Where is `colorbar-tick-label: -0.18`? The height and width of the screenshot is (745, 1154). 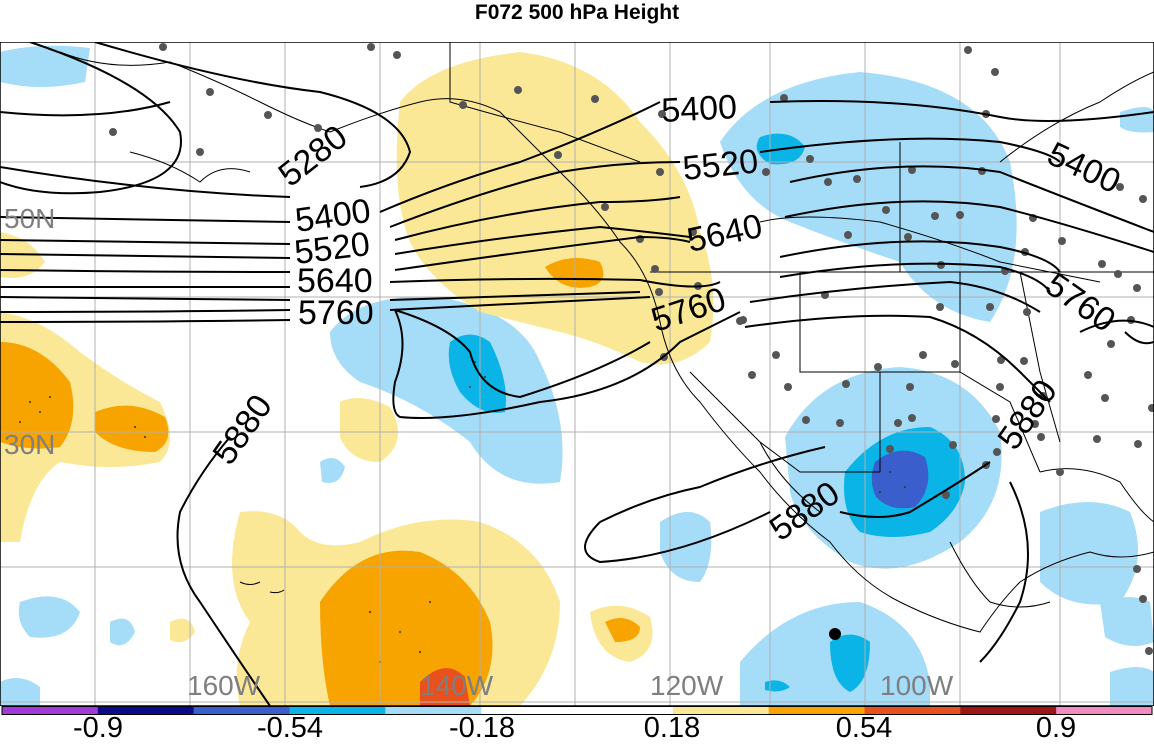
colorbar-tick-label: -0.18 is located at coordinates (482, 728).